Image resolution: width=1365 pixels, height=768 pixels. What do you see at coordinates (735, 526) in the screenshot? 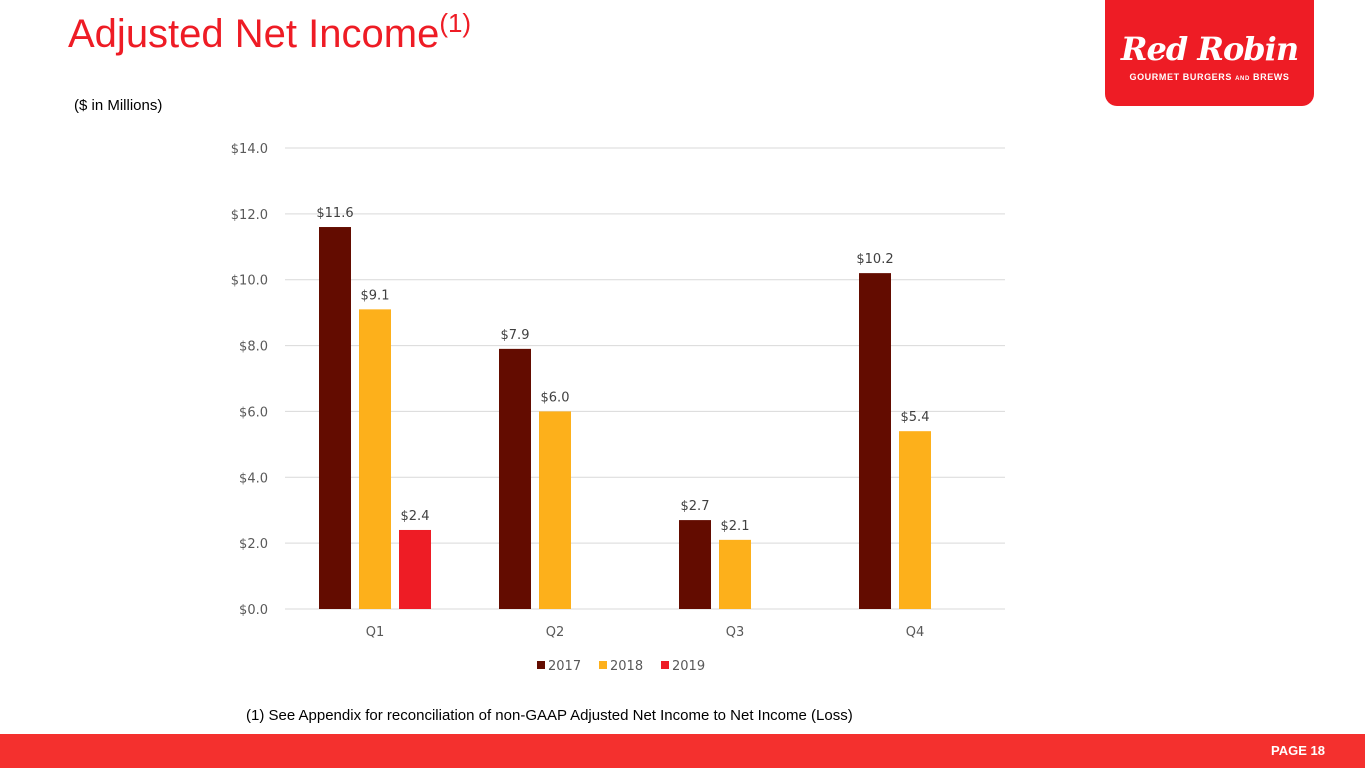
I see `data-label: $2.1` at bounding box center [735, 526].